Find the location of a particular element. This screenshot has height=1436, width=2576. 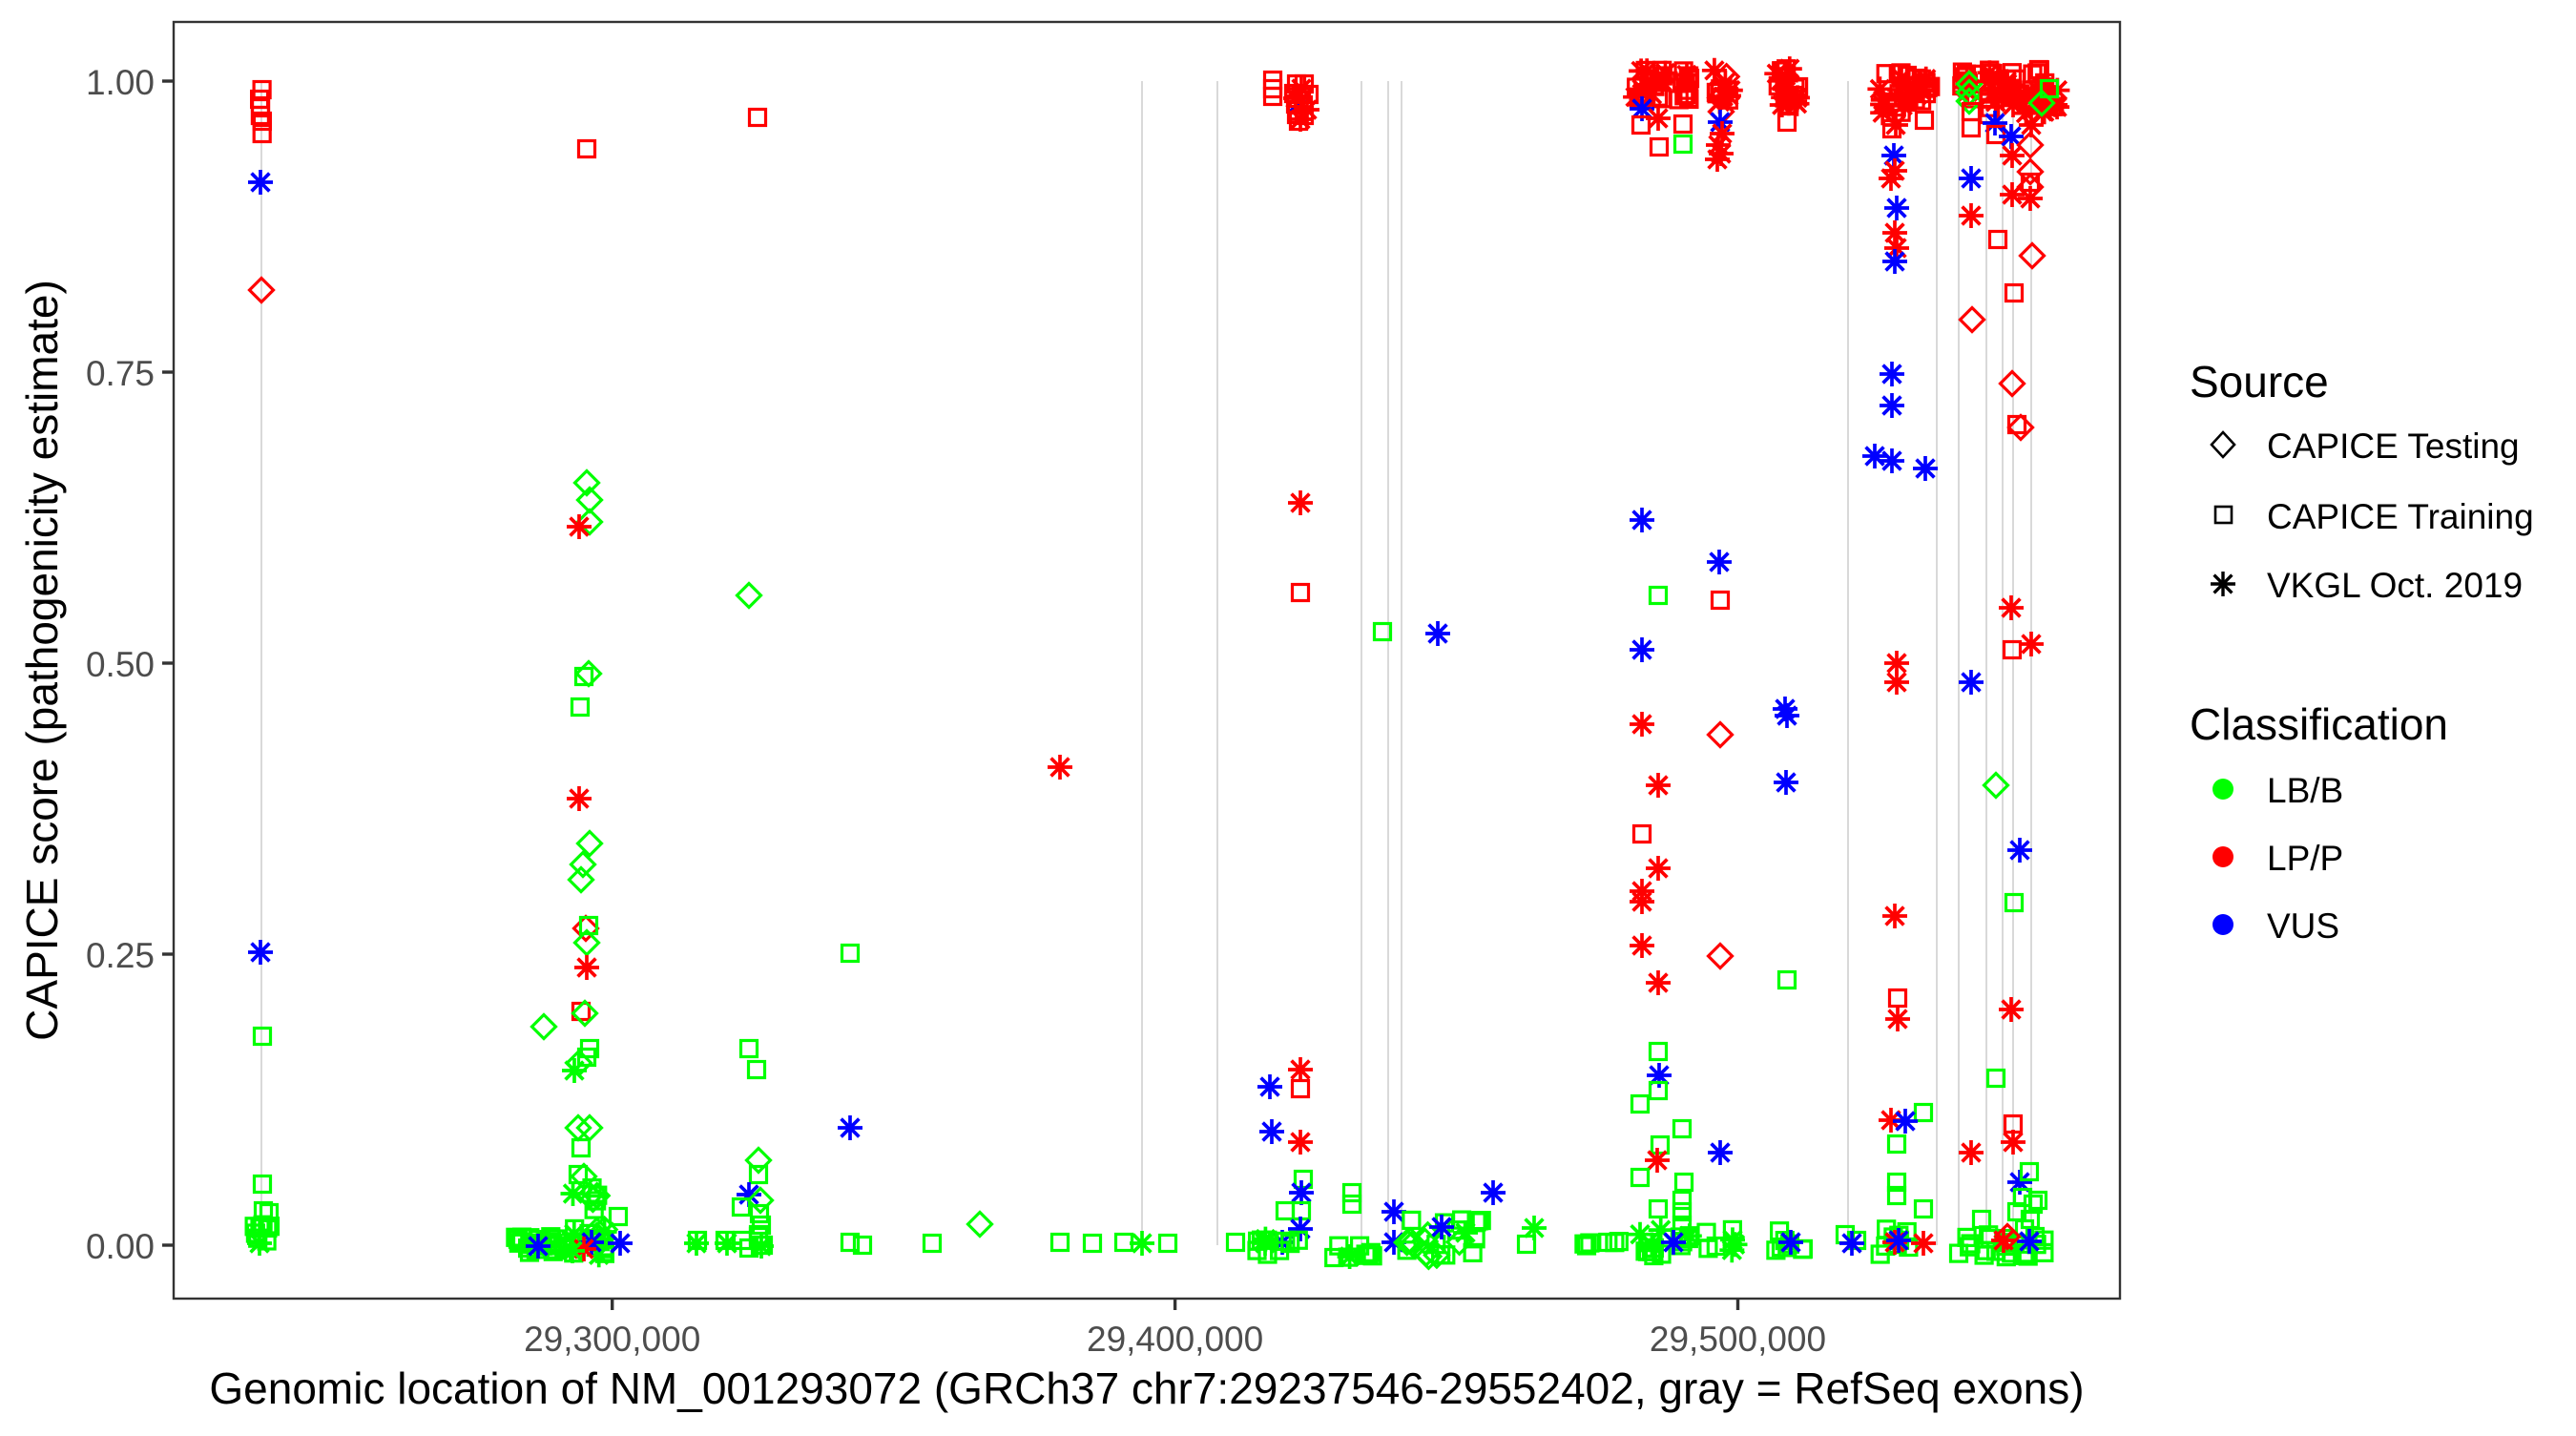

svg-text: LP/P is located at coordinates (2305, 858).